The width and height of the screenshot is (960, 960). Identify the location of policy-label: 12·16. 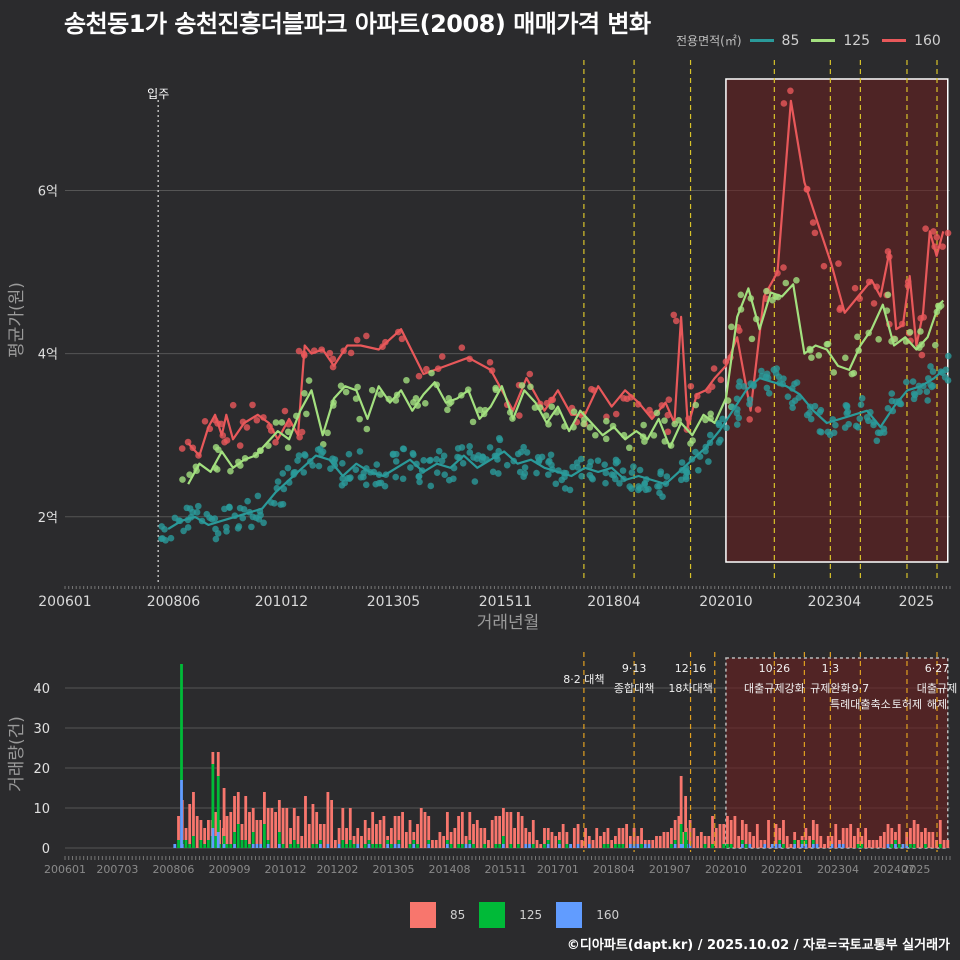
(691, 668).